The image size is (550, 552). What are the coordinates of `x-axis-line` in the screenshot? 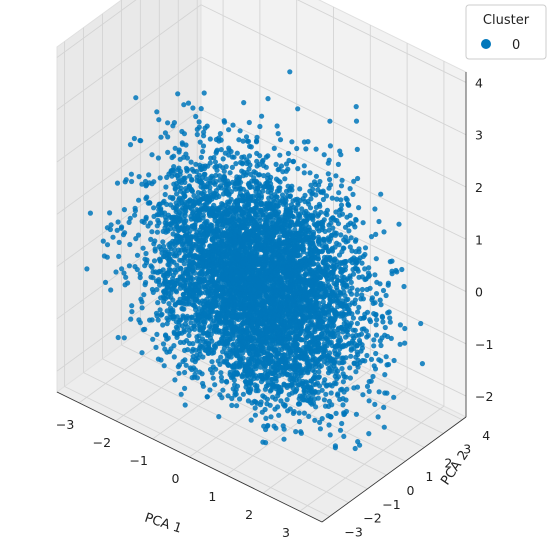 It's located at (189, 457).